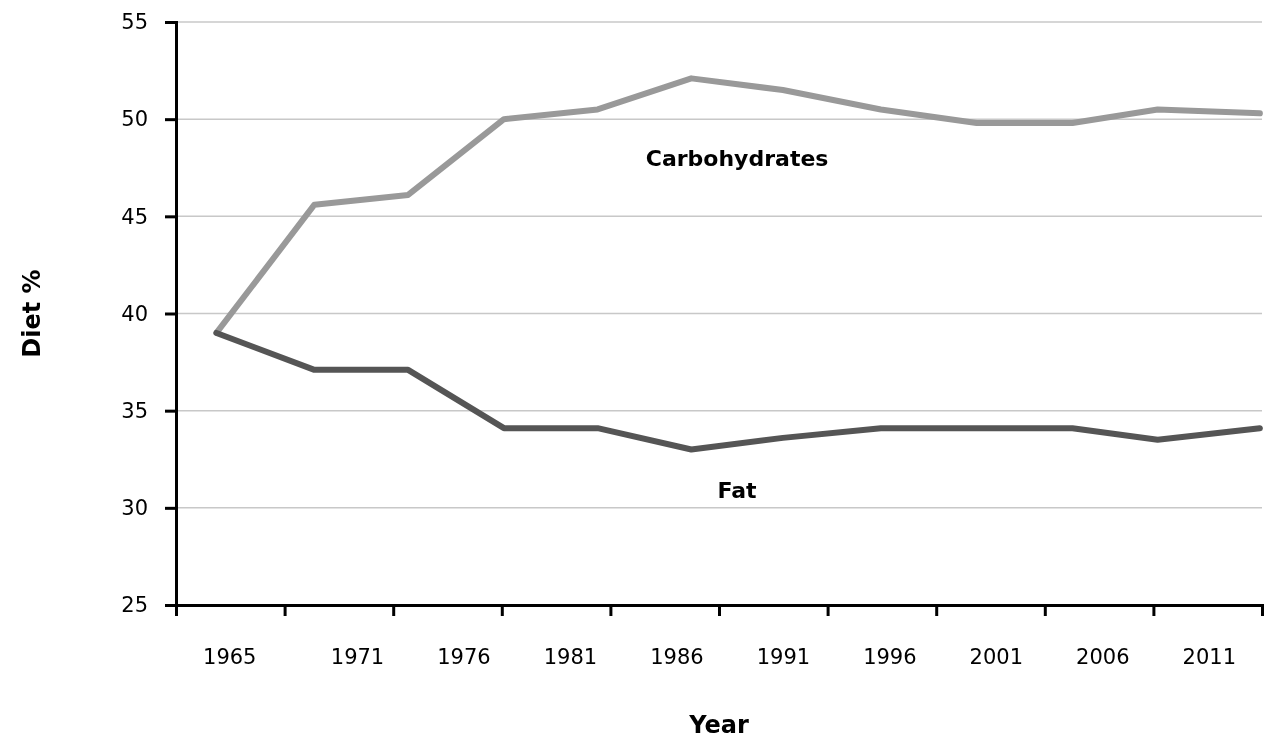 The image size is (1265, 744). Describe the element at coordinates (718, 725) in the screenshot. I see `x-axis-title: Year` at that location.